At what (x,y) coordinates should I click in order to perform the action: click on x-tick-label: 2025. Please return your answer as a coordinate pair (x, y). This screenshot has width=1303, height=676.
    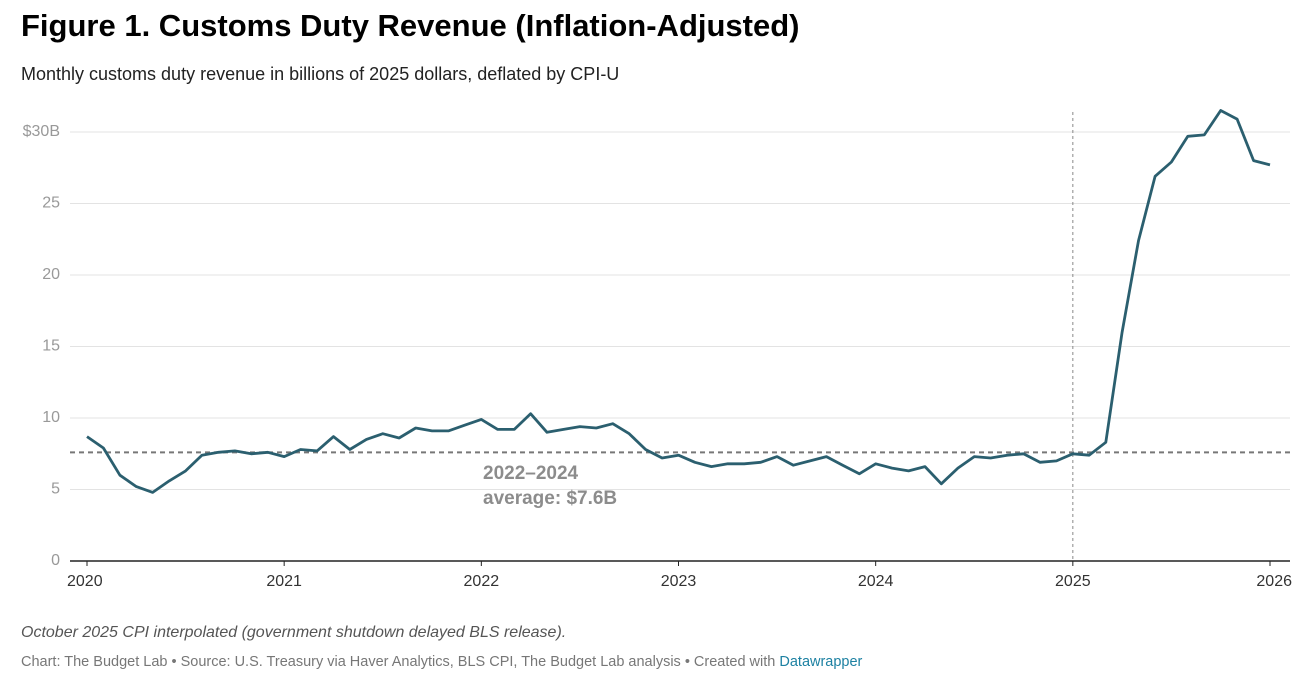
    Looking at the image, I should click on (1073, 581).